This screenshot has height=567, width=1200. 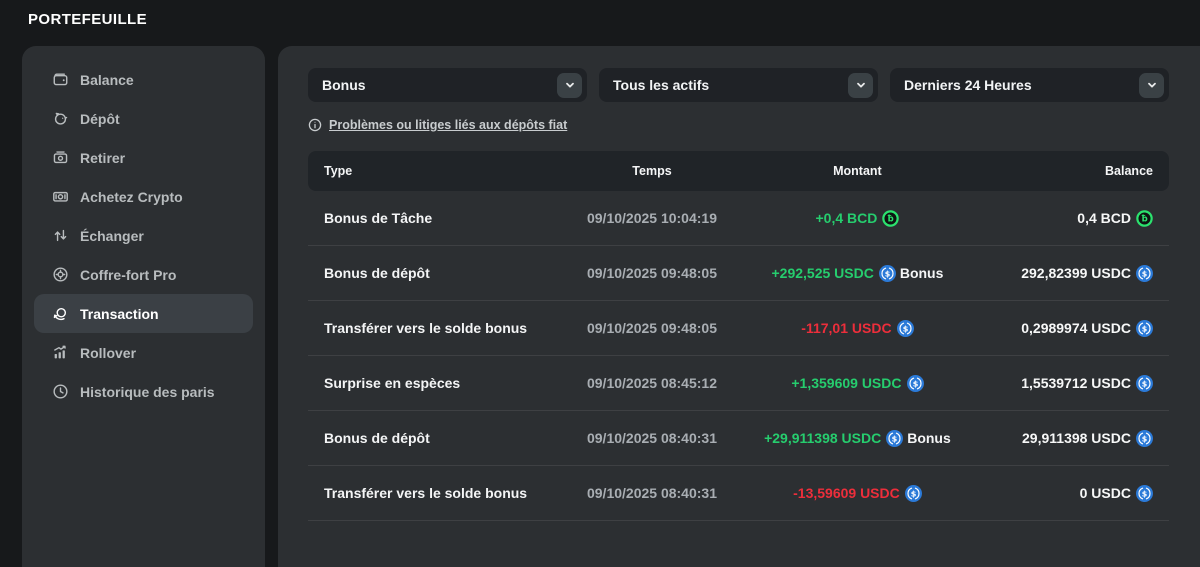 I want to click on balance-value: 0,4 BCD, so click(x=1104, y=218).